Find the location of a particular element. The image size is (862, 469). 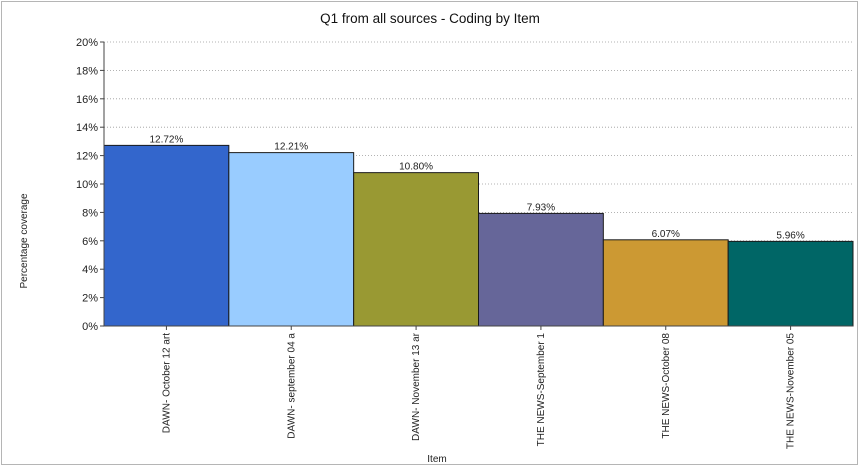

y-tick-label: 4% is located at coordinates (90, 270).